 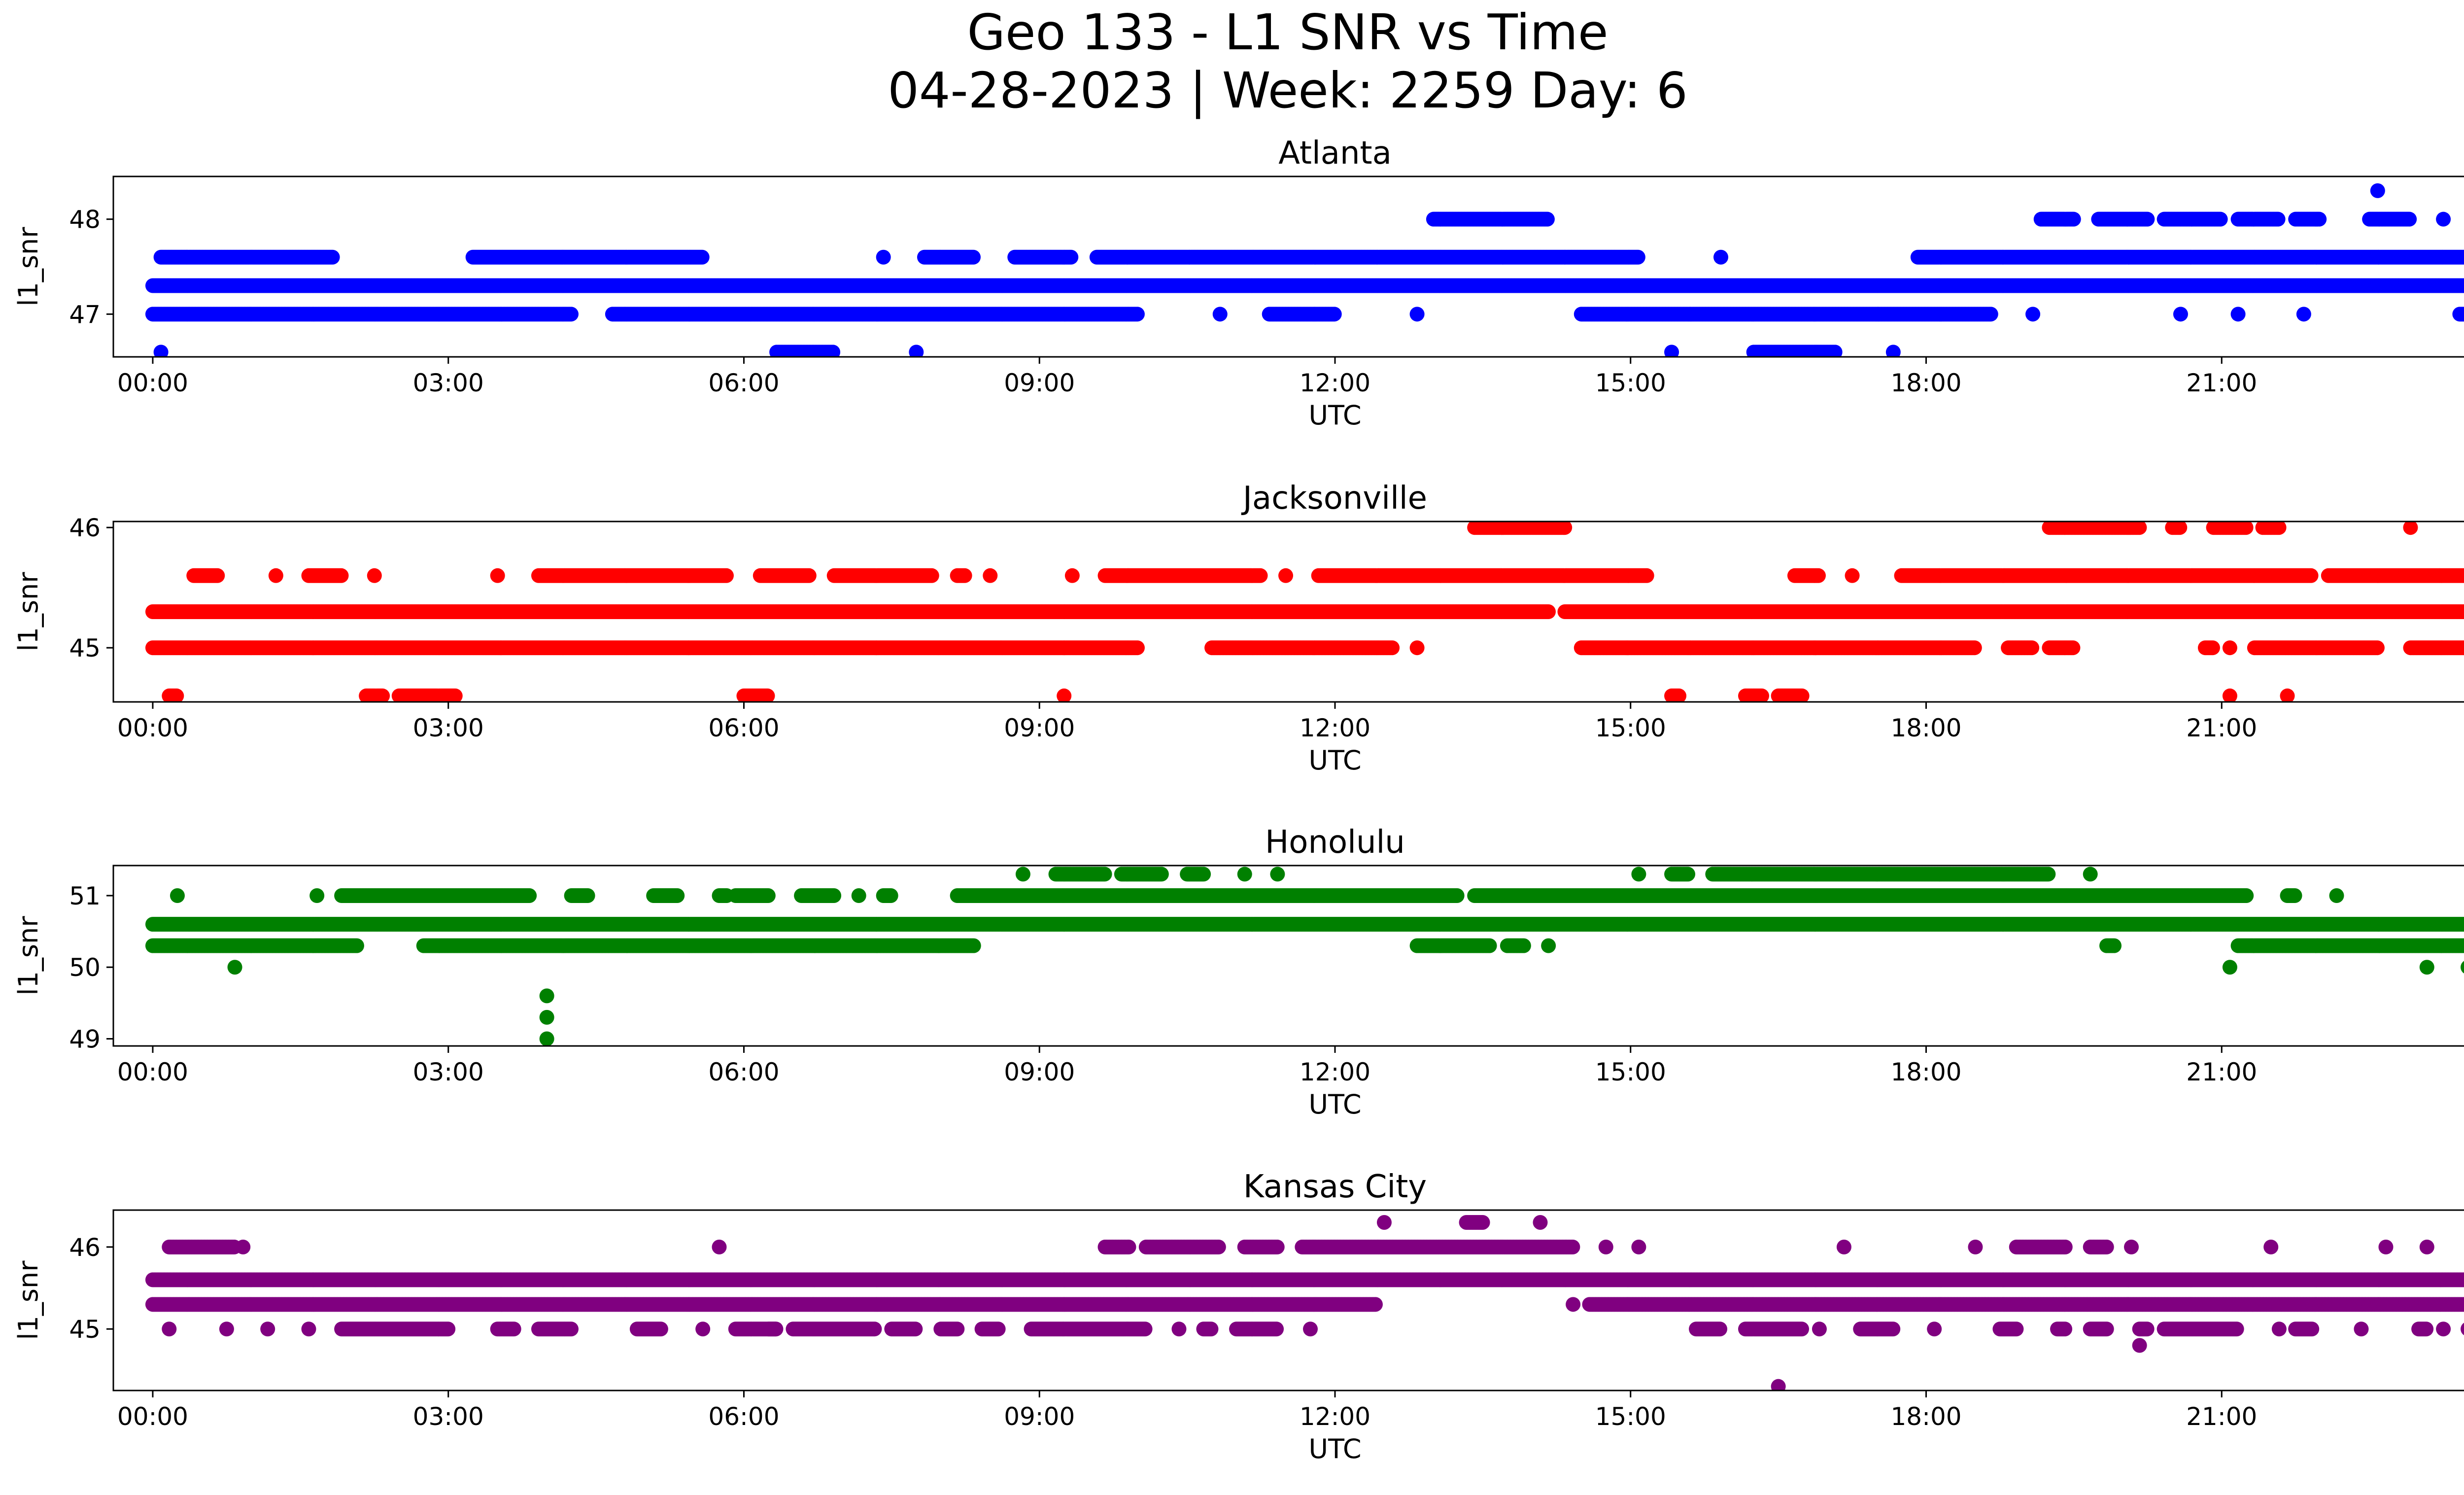 I want to click on x-tick-label: 06:00, so click(x=743, y=383).